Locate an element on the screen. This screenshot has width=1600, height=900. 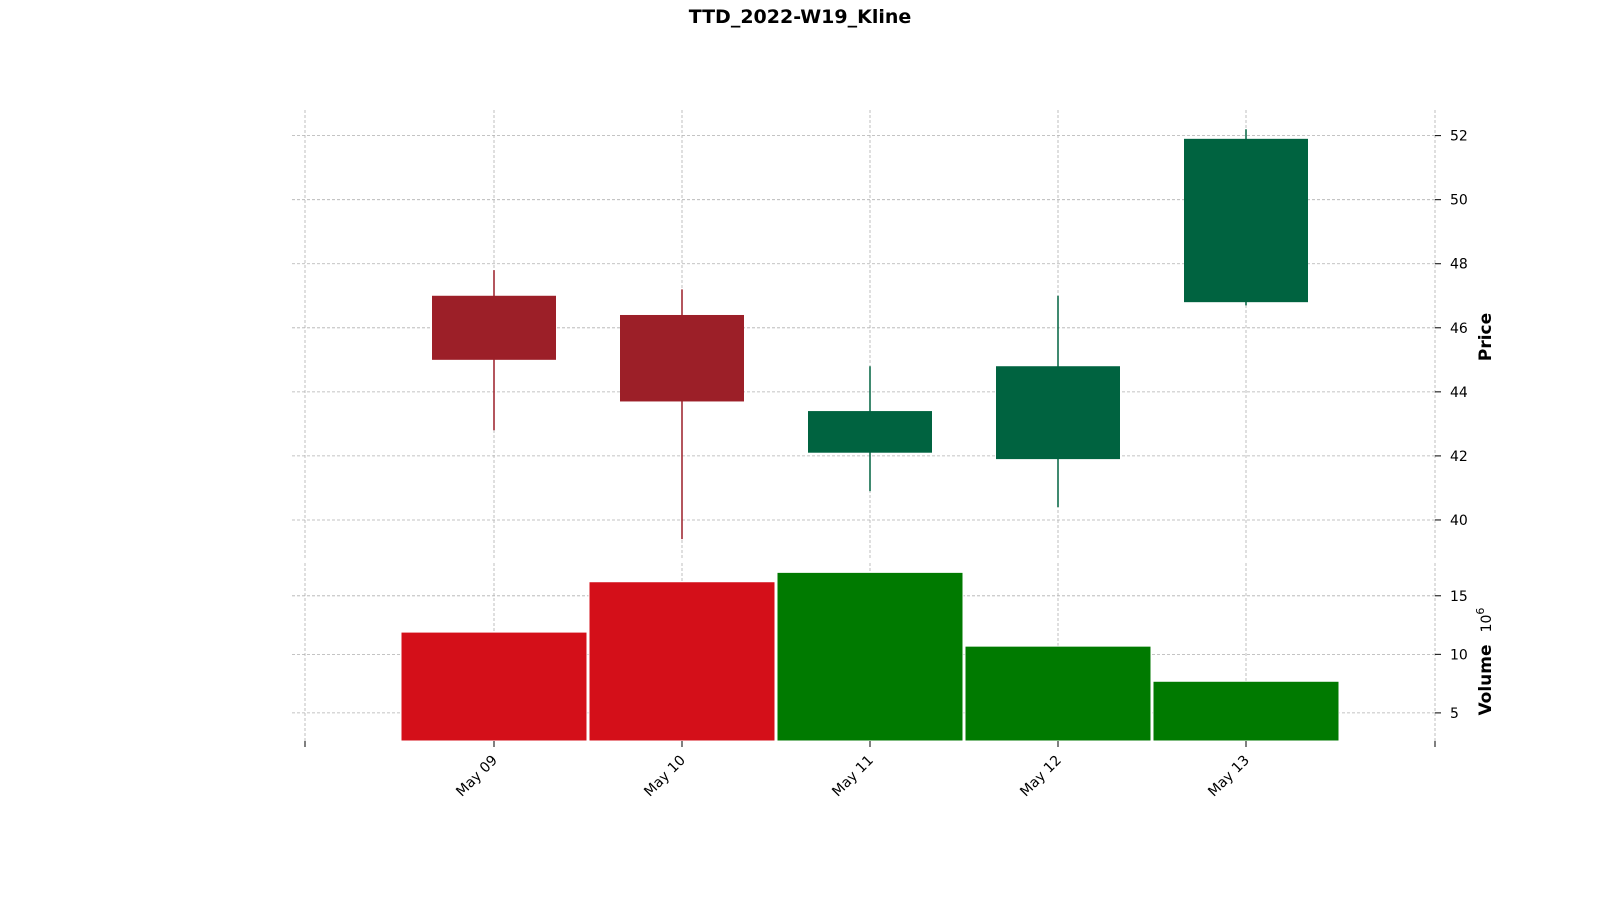
price-tick-label: 42 is located at coordinates (1459, 457).